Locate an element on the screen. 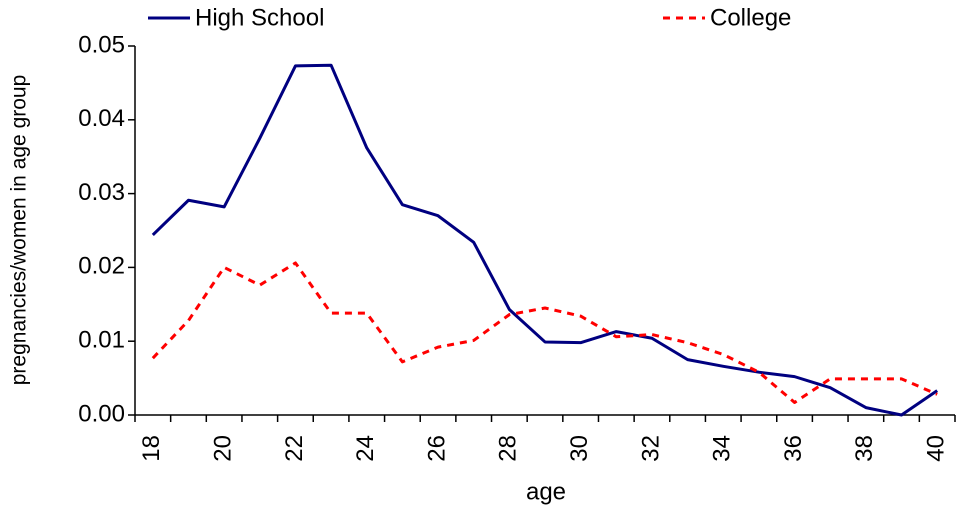 The width and height of the screenshot is (957, 510). y-tick-label: 0.02 is located at coordinates (101, 266).